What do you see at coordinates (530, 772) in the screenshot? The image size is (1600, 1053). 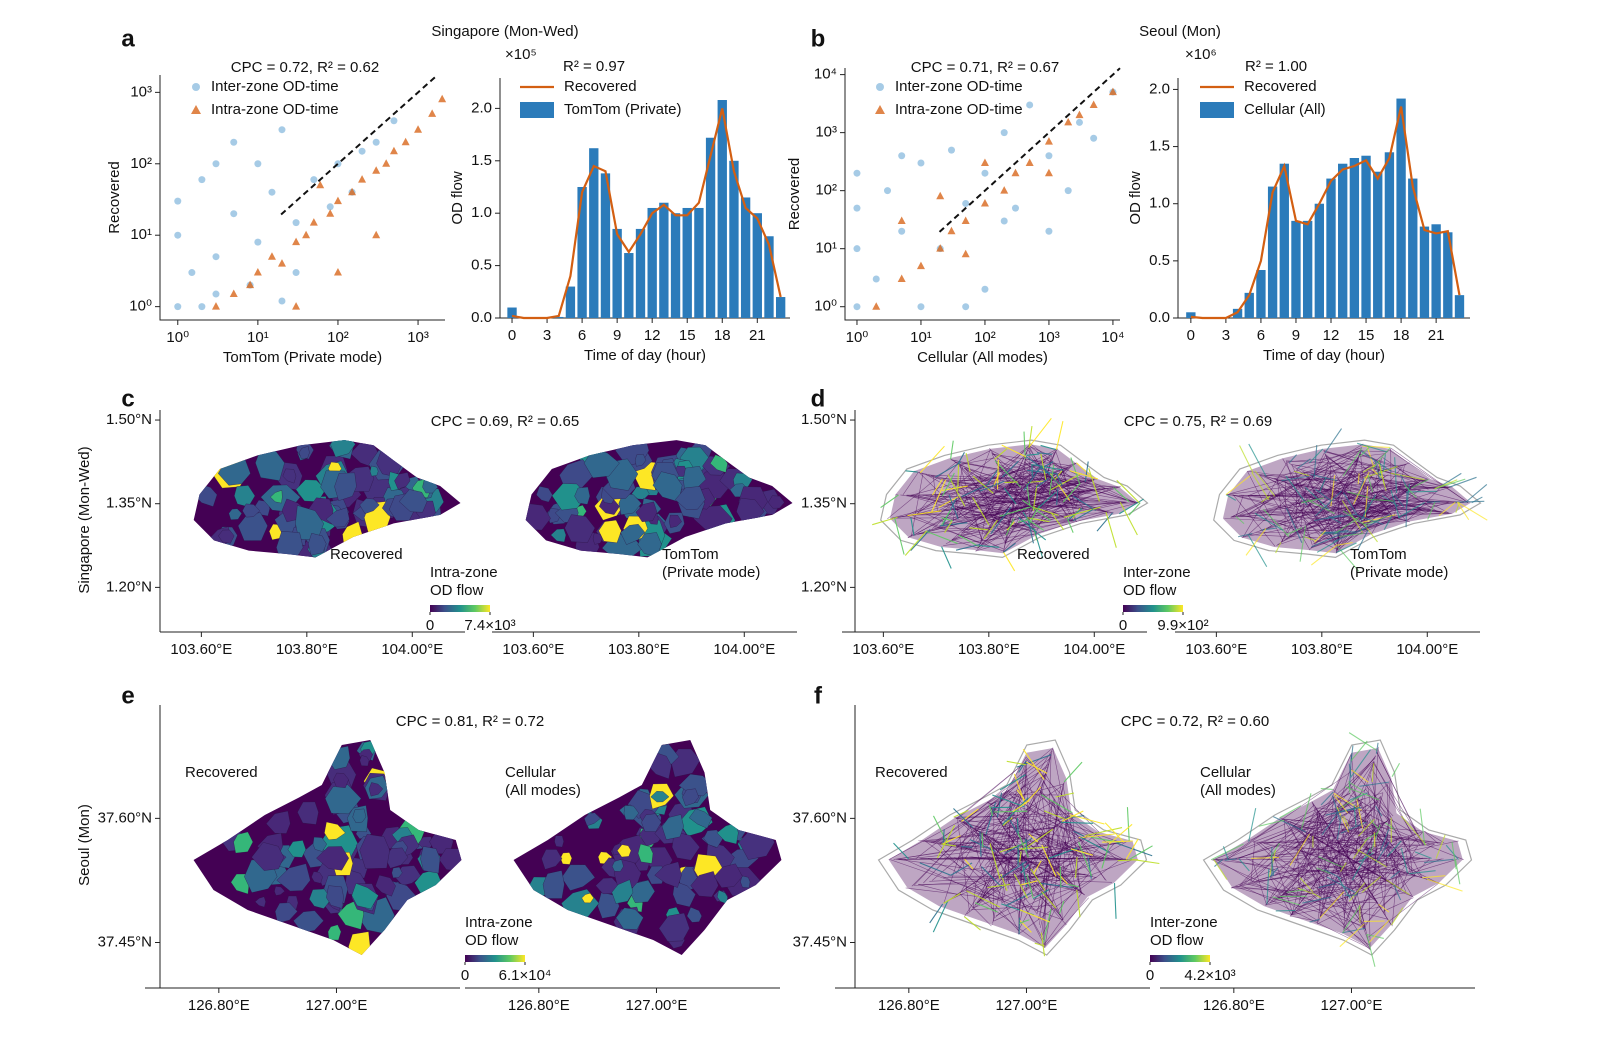 I see `map-name: Cellular` at bounding box center [530, 772].